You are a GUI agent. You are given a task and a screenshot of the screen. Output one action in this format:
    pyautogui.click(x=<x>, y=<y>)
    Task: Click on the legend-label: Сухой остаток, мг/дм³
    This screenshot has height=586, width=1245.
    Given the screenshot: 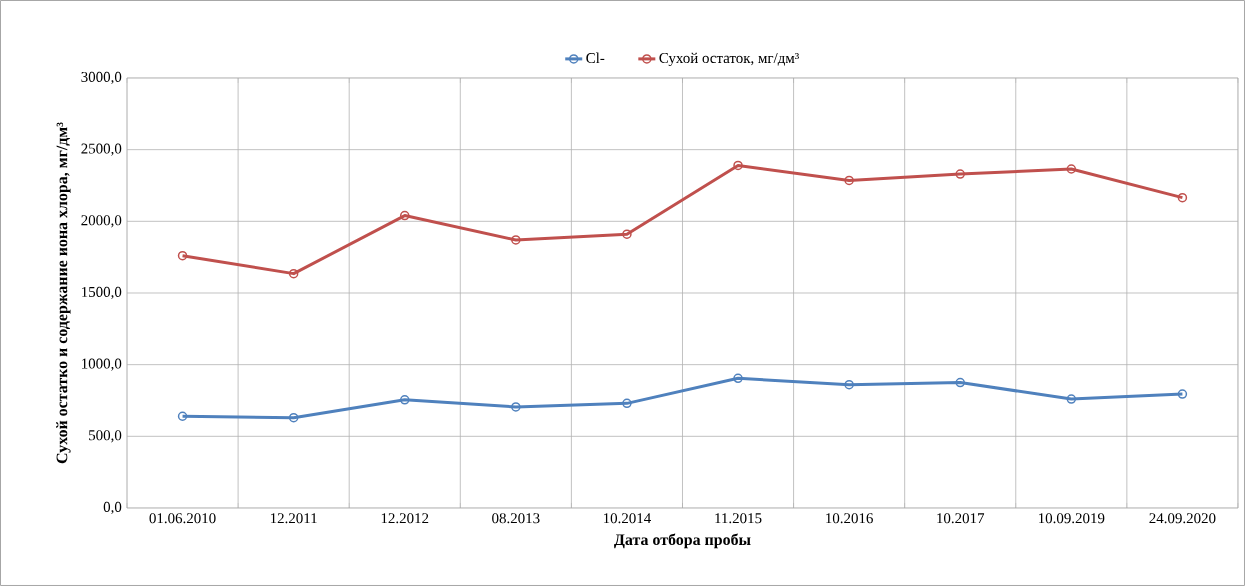 What is the action you would take?
    pyautogui.click(x=729, y=59)
    